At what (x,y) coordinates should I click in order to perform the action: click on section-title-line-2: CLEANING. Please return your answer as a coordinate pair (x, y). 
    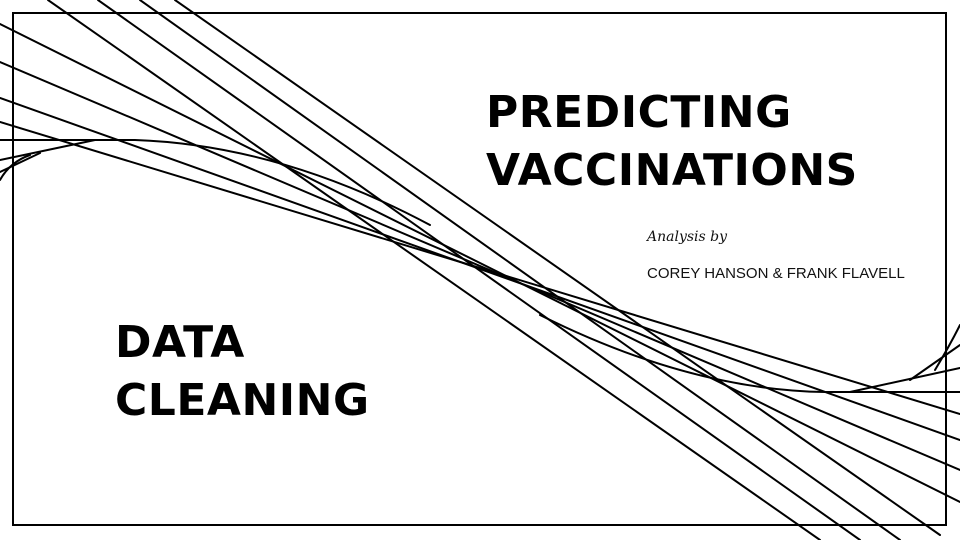
    Looking at the image, I should click on (242, 400).